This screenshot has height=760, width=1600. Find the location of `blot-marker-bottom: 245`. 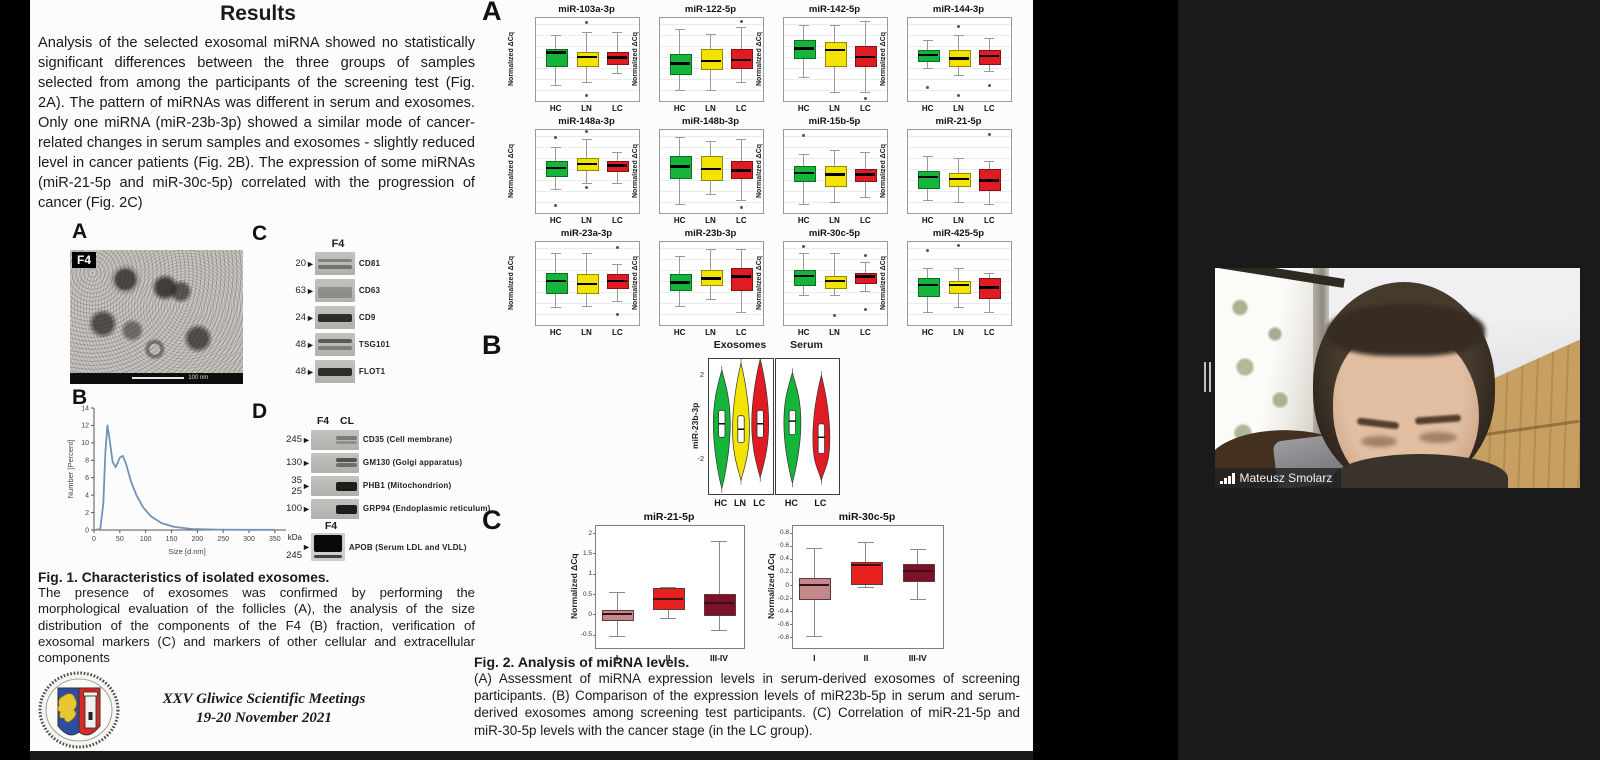

blot-marker-bottom: 245 is located at coordinates (294, 555).